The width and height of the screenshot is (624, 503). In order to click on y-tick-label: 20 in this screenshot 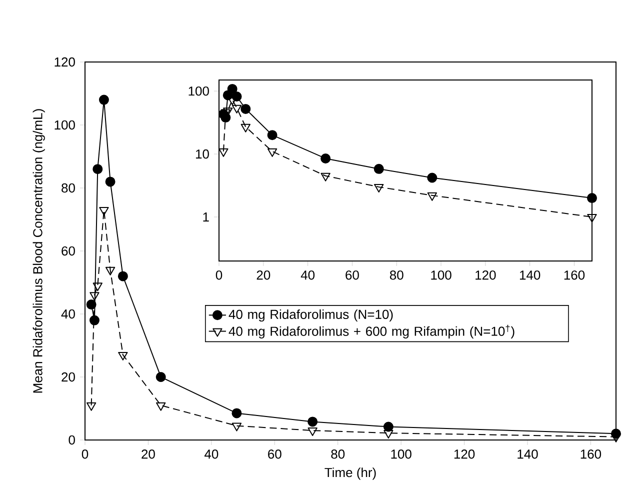, I will do `click(68, 377)`.